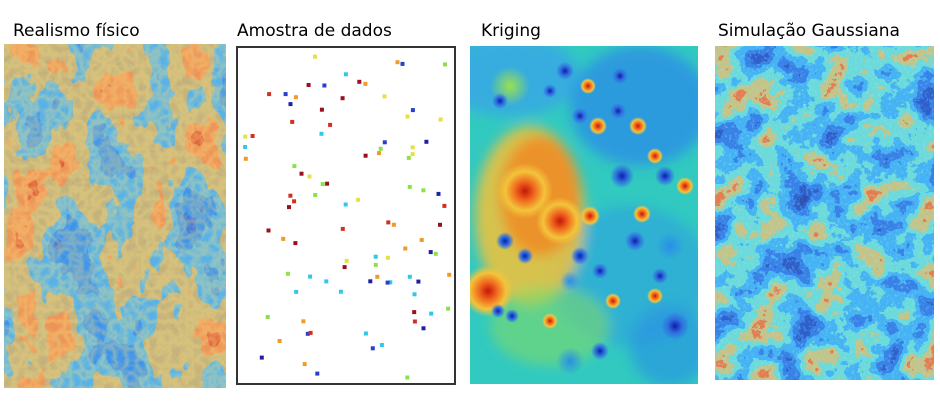 The image size is (940, 414). Describe the element at coordinates (809, 31) in the screenshot. I see `panel-title-gaussian-simulation: Simulação Gaussiana` at that location.